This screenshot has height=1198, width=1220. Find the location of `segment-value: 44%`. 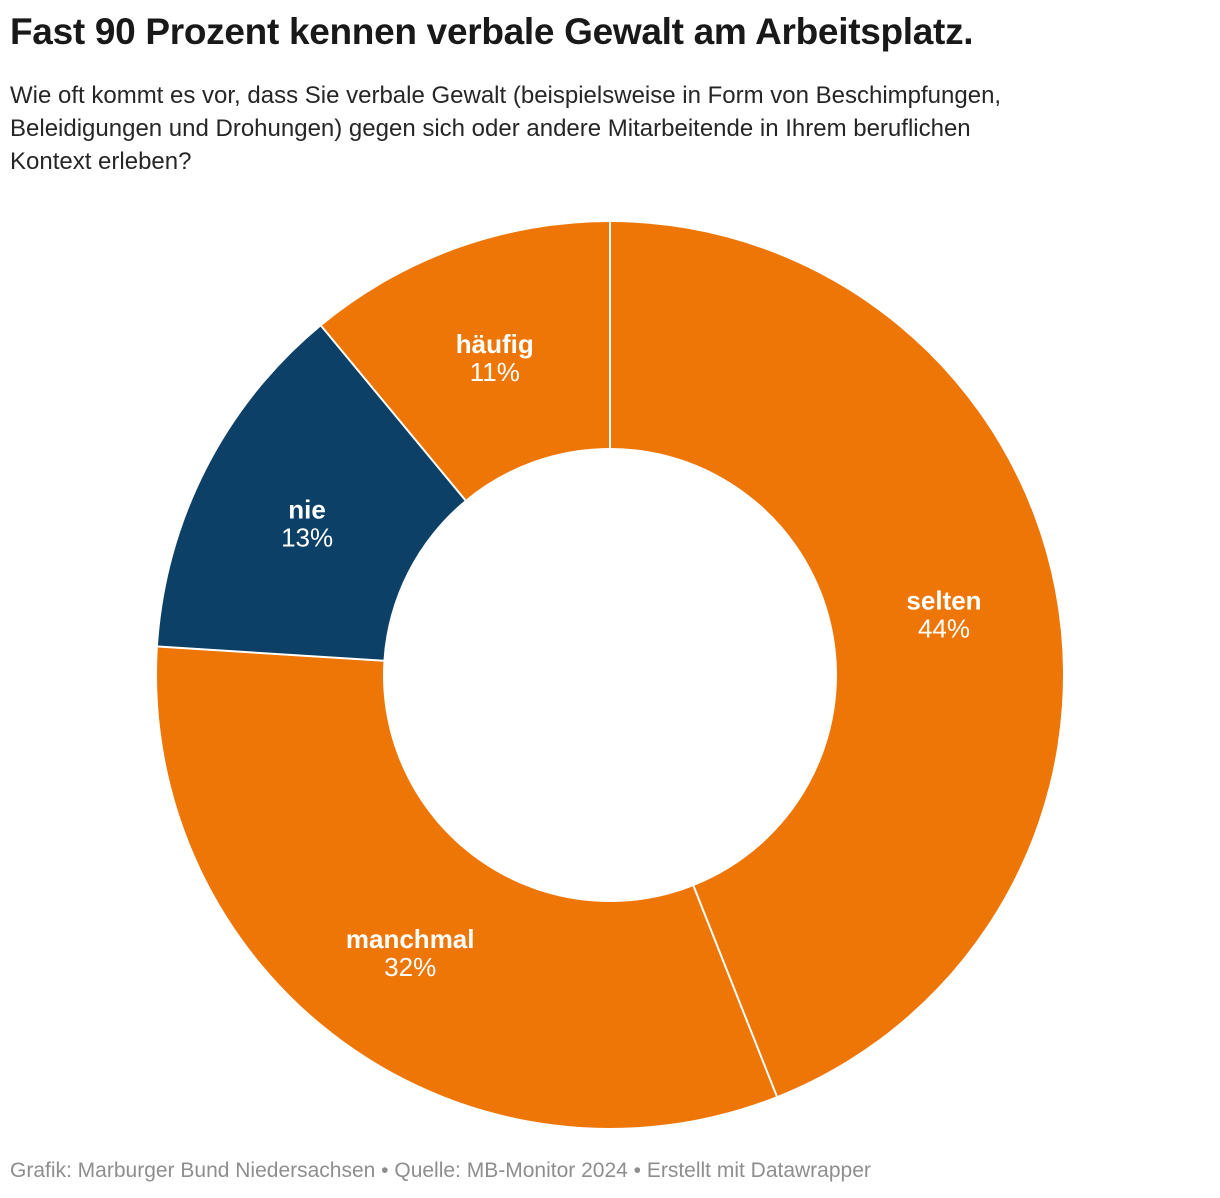

segment-value: 44% is located at coordinates (944, 628).